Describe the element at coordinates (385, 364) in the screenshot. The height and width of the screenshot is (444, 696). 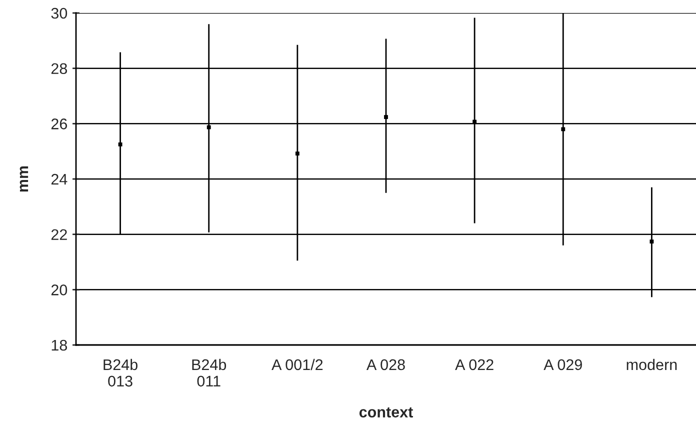
I see `x-tick-label: A 028` at that location.